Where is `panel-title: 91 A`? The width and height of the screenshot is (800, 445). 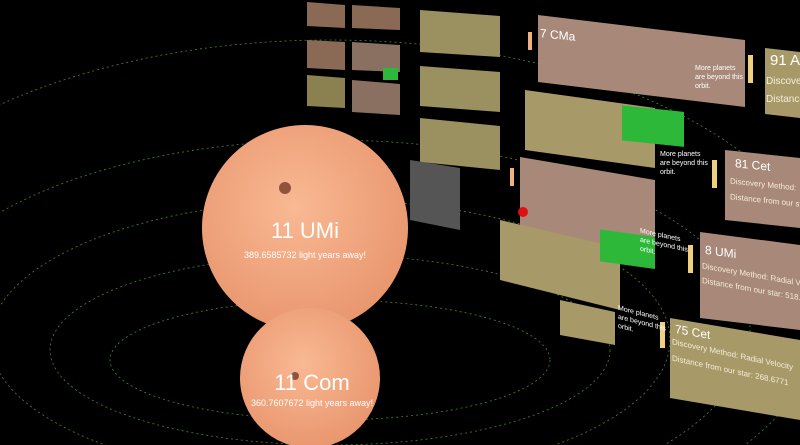 panel-title: 91 A is located at coordinates (785, 60).